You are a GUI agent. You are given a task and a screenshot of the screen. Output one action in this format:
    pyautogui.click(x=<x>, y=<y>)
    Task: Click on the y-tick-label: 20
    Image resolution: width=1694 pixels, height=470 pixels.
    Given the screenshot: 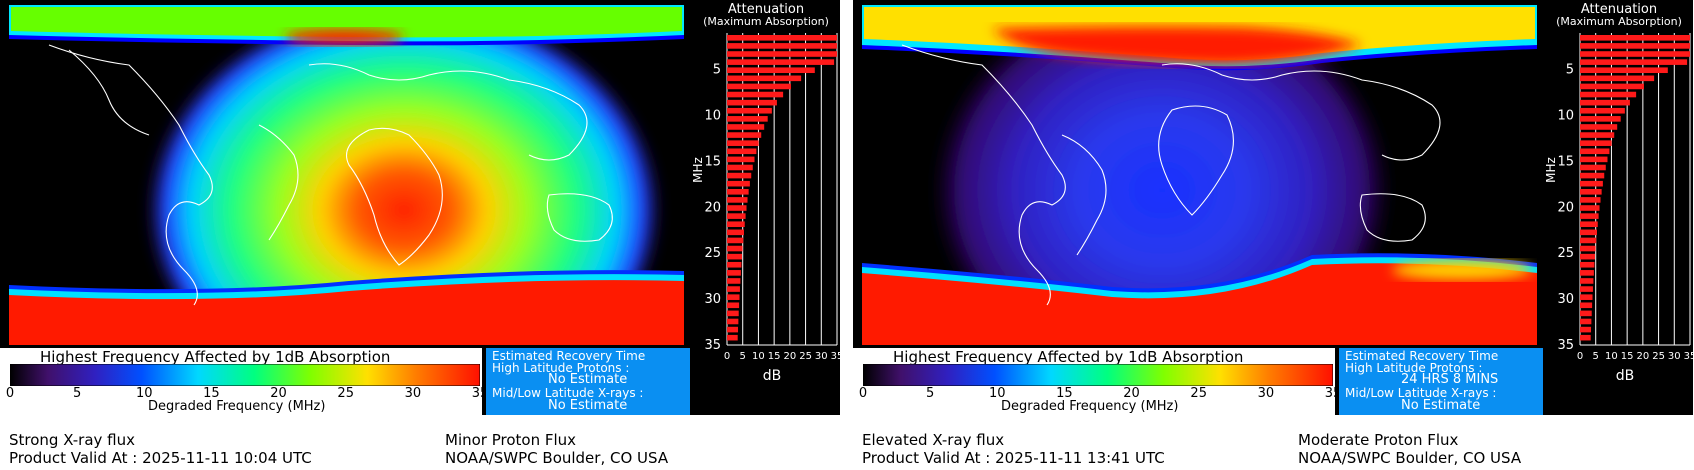 What is the action you would take?
    pyautogui.click(x=1565, y=207)
    